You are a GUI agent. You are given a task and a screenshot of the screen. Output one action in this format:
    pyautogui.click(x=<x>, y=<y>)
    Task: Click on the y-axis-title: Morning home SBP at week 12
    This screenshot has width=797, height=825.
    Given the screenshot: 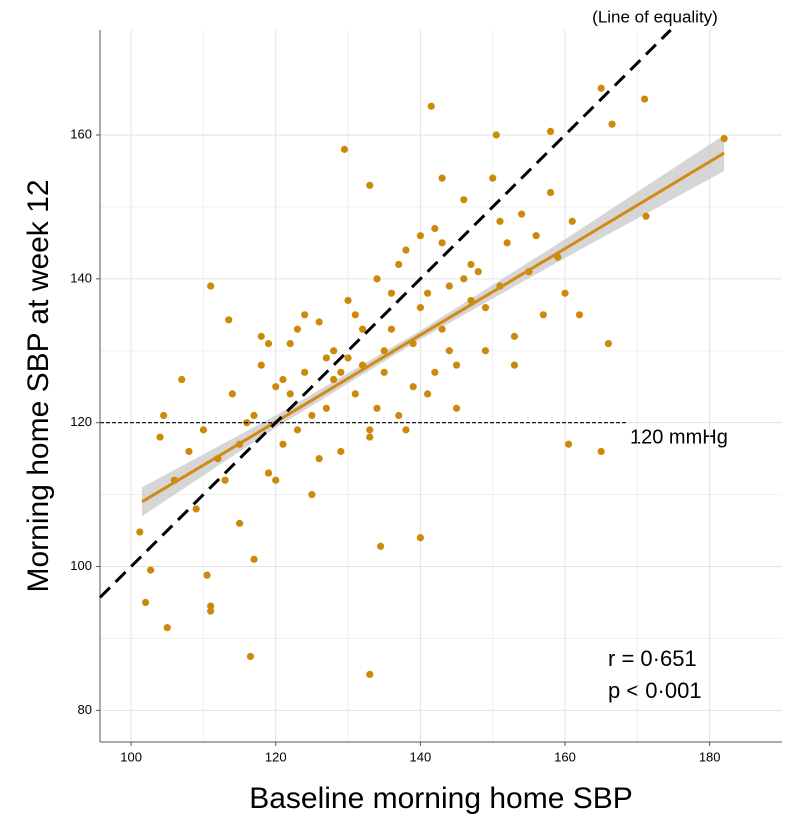 What is the action you would take?
    pyautogui.click(x=38, y=385)
    